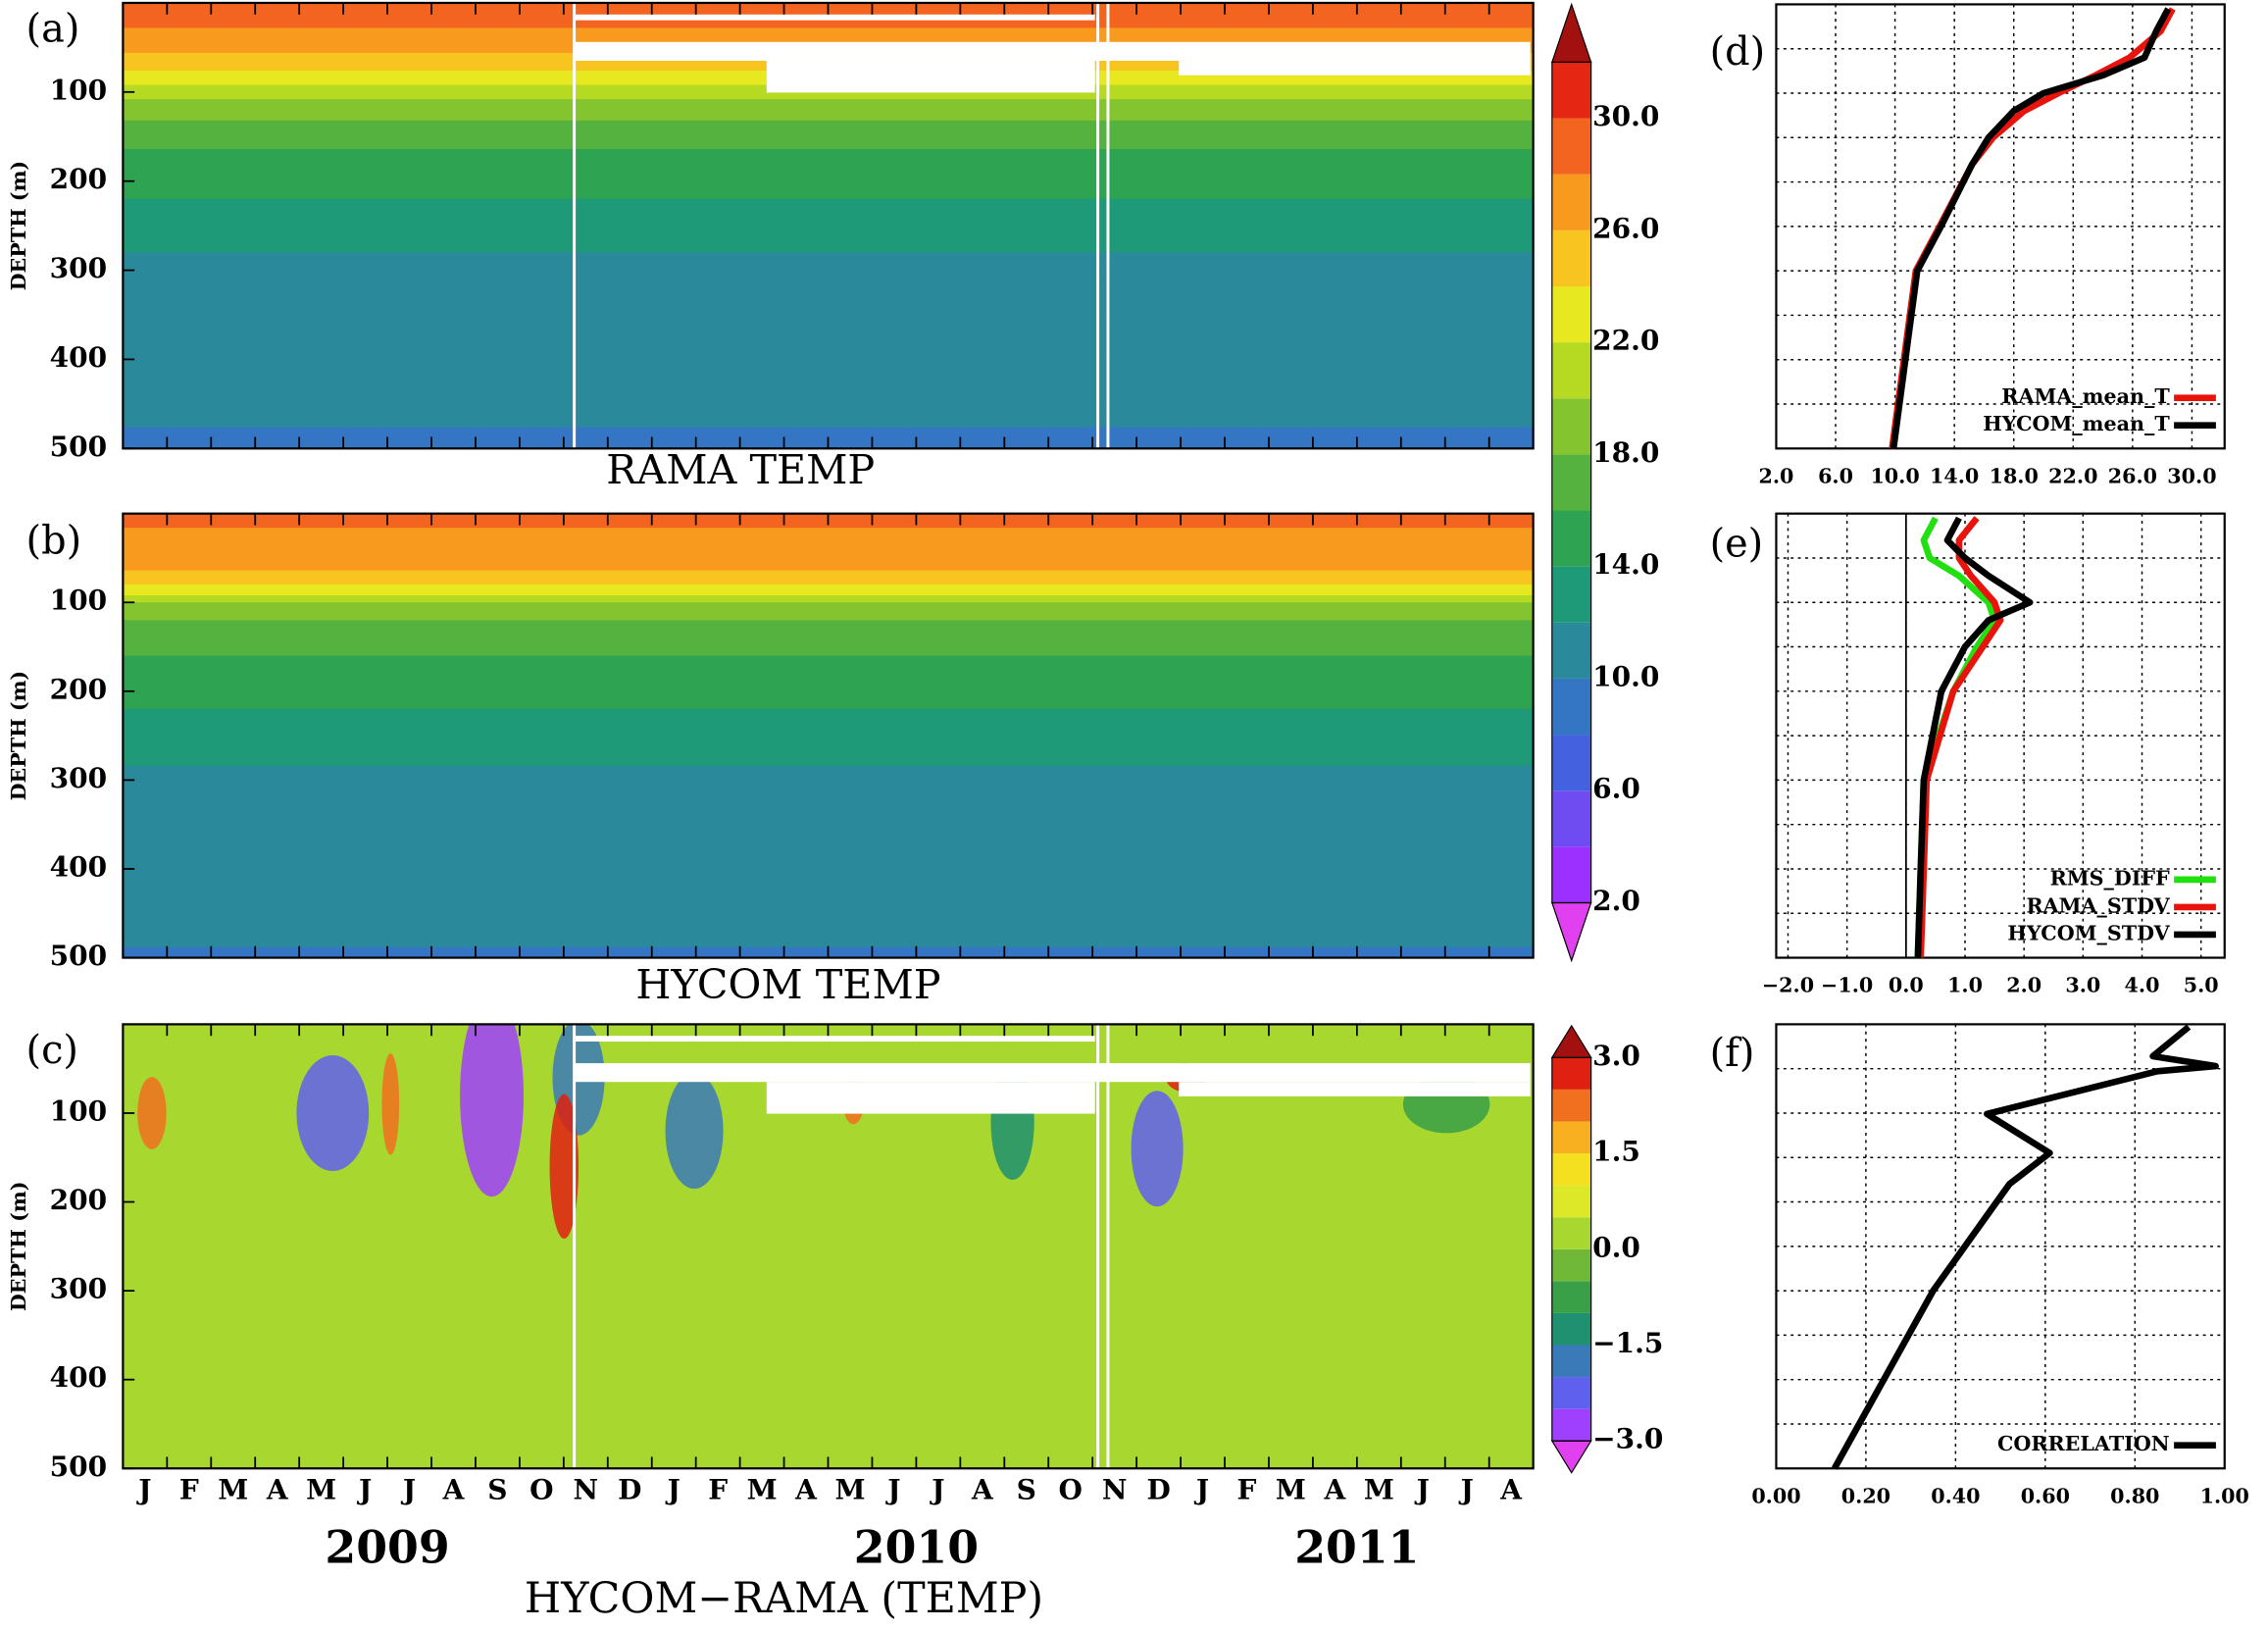 This screenshot has width=2268, height=1629. What do you see at coordinates (78, 1467) in the screenshot?
I see `y-tick-label: 500` at bounding box center [78, 1467].